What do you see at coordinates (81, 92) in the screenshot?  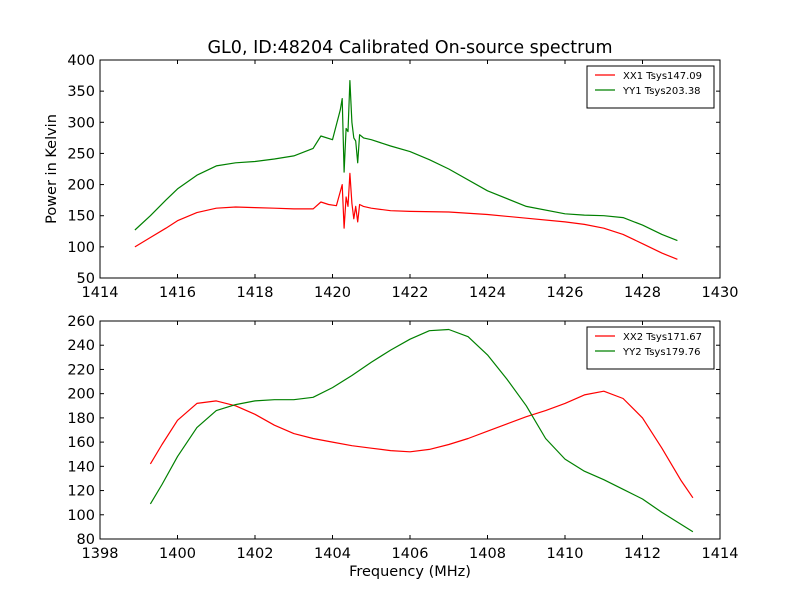 I see `y-tick-label: 350` at bounding box center [81, 92].